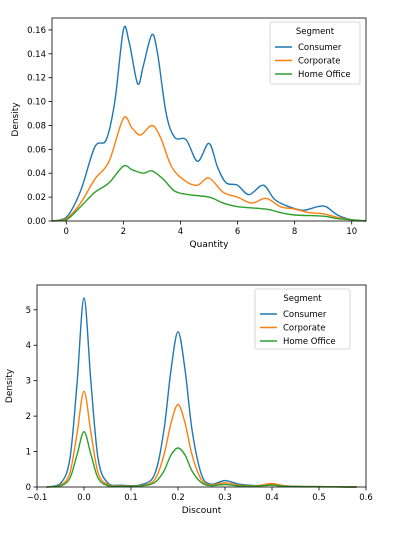  Describe the element at coordinates (366, 498) in the screenshot. I see `x-tick-label: 0.6` at that location.